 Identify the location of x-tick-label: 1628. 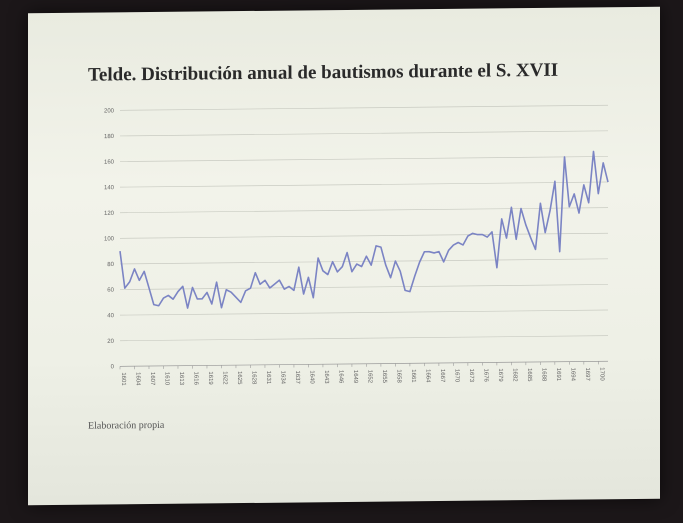
(253, 378).